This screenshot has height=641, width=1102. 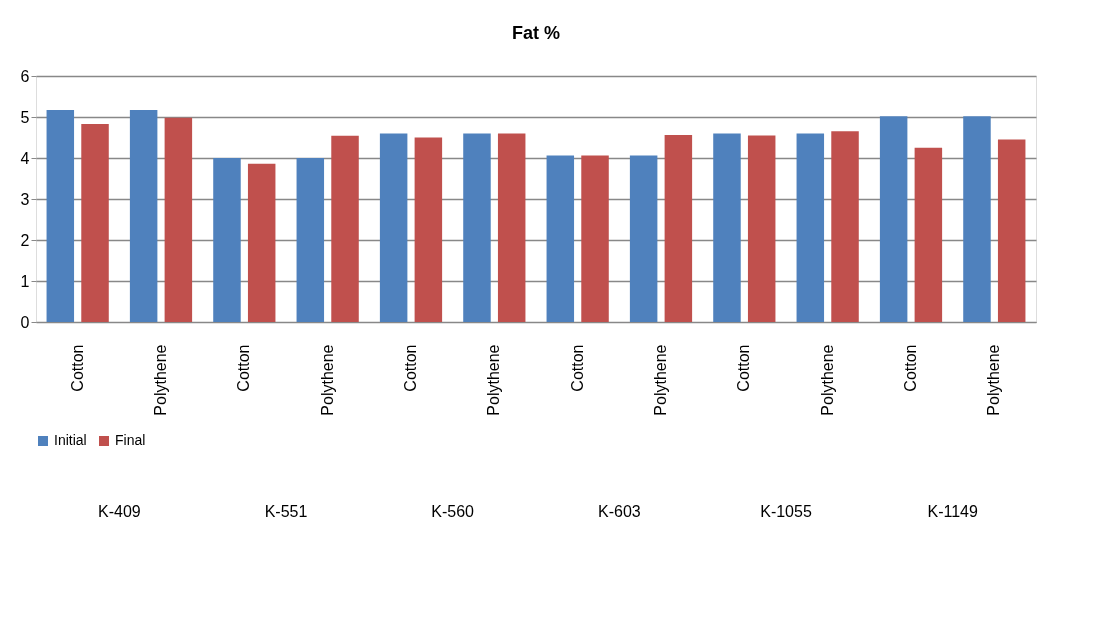 What do you see at coordinates (952, 511) in the screenshot?
I see `text: K-1149` at bounding box center [952, 511].